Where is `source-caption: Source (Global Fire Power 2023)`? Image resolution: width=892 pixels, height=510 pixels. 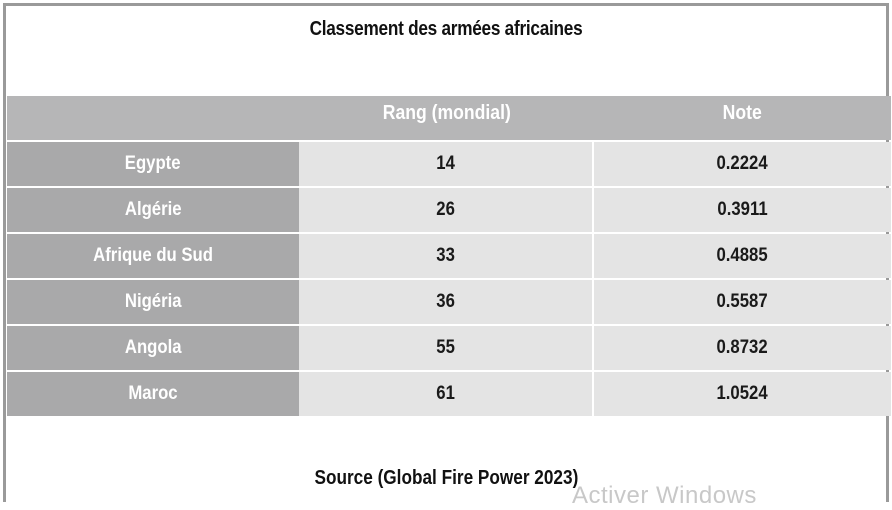
source-caption: Source (Global Fire Power 2023) is located at coordinates (446, 478).